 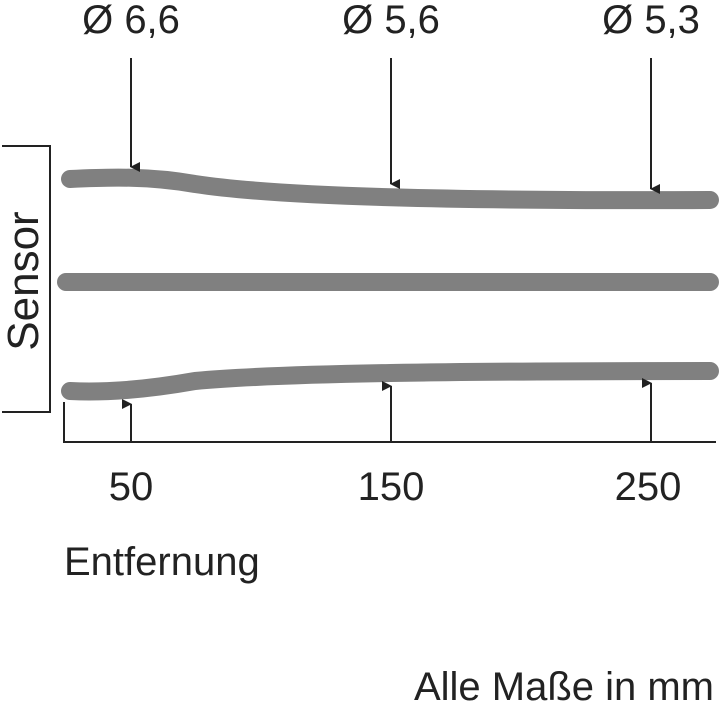 I want to click on tick-label-250: 250, so click(x=648, y=487).